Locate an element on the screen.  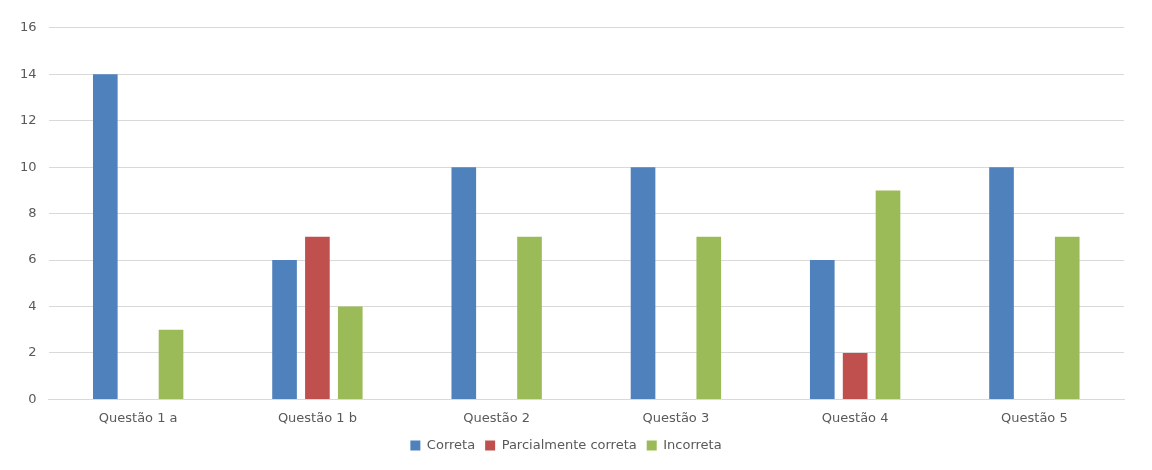
y-tick-label: 0 is located at coordinates (32, 398).